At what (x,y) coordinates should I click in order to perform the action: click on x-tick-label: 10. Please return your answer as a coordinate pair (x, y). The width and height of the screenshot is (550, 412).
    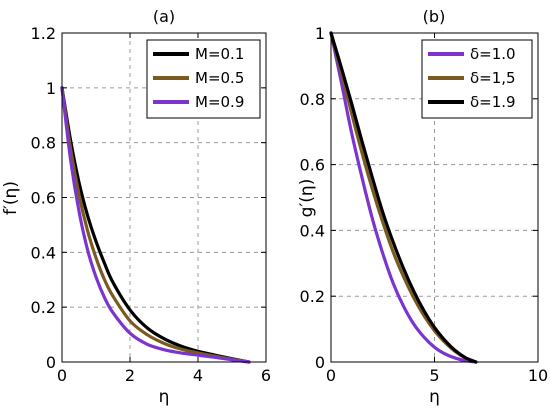
    Looking at the image, I should click on (538, 375).